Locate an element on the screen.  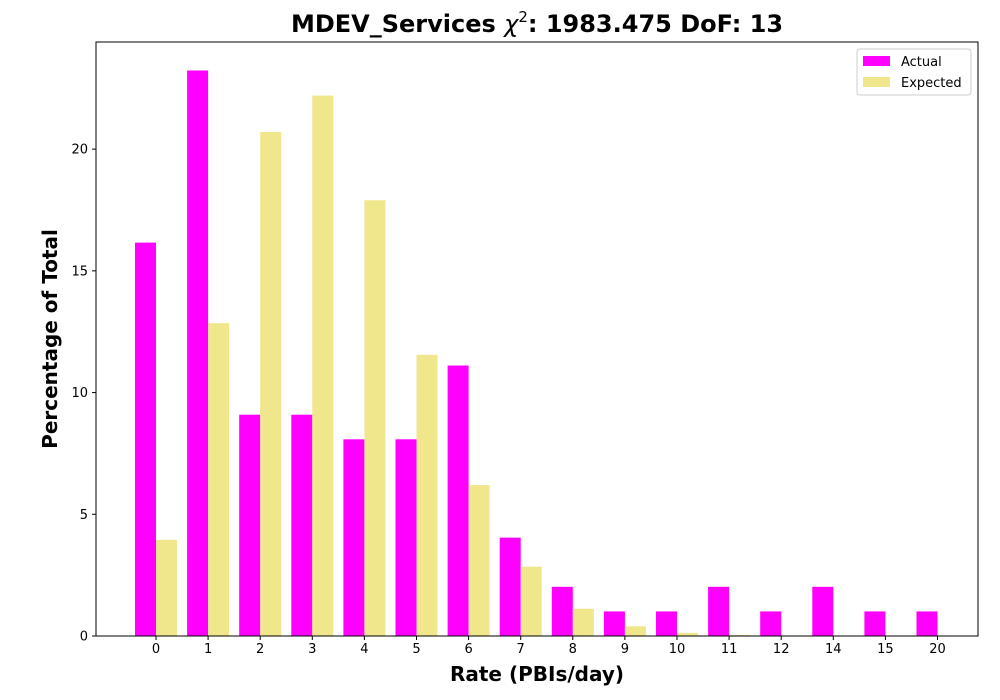
y-tick-label: 5 is located at coordinates (84, 515).